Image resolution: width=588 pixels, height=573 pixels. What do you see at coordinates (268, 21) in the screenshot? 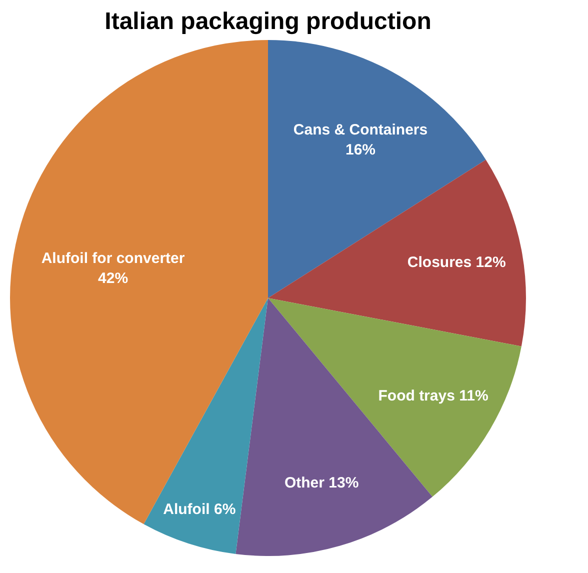
I see `chart-title: Italian packaging production` at bounding box center [268, 21].